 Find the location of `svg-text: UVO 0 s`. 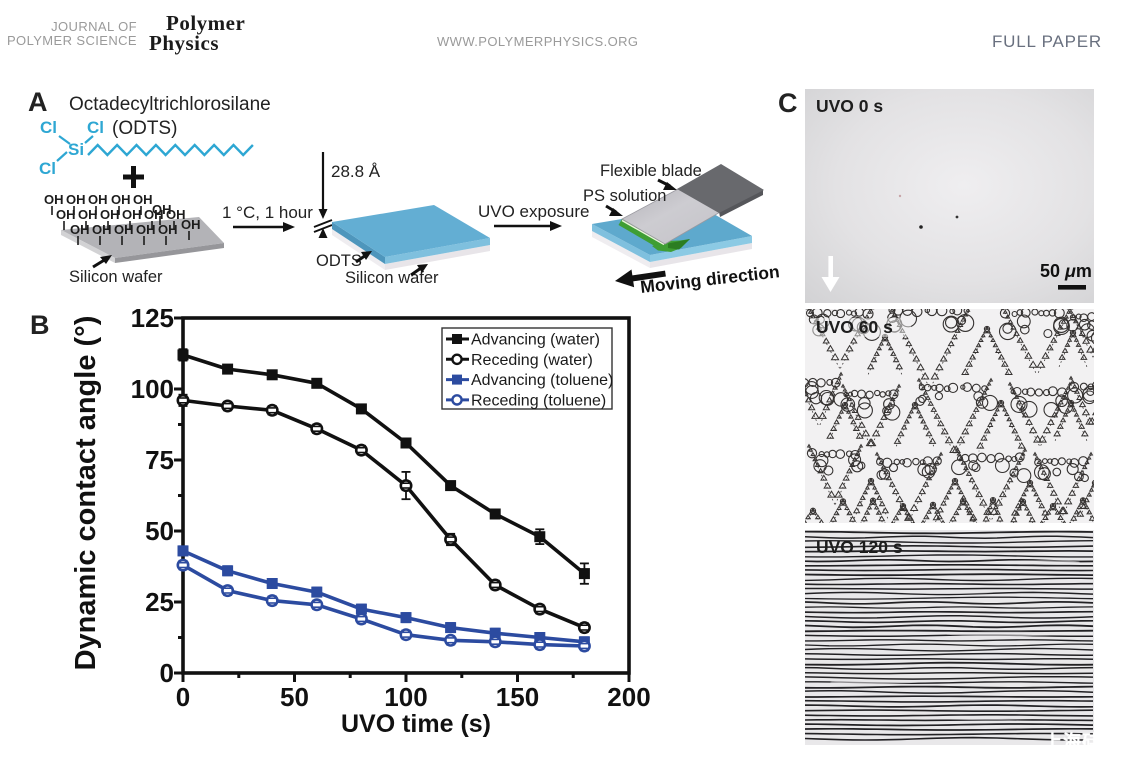

svg-text: UVO 0 s is located at coordinates (849, 106).